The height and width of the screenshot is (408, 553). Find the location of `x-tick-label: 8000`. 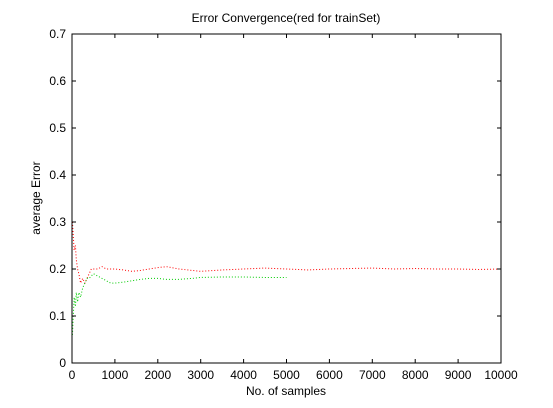

x-tick-label: 8000 is located at coordinates (415, 375).